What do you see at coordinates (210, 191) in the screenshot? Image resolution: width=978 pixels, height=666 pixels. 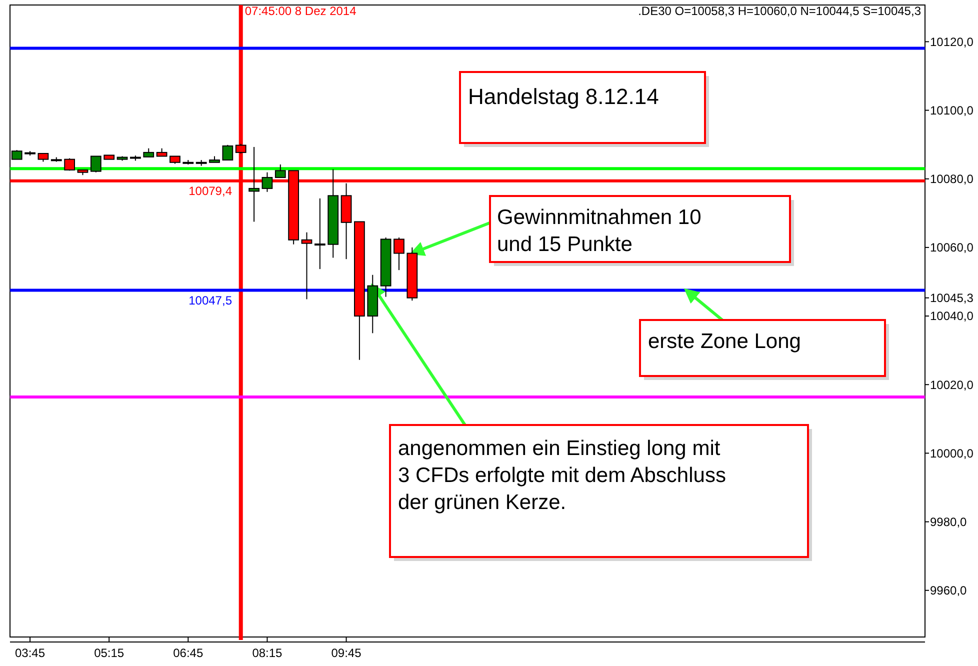 I see `ref-line-label: 10079,4` at bounding box center [210, 191].